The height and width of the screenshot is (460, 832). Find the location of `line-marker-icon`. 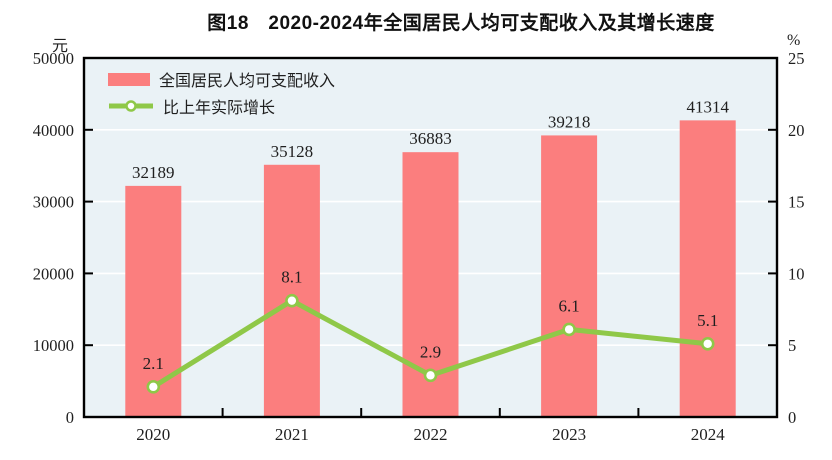

line-marker-icon is located at coordinates (131, 106).